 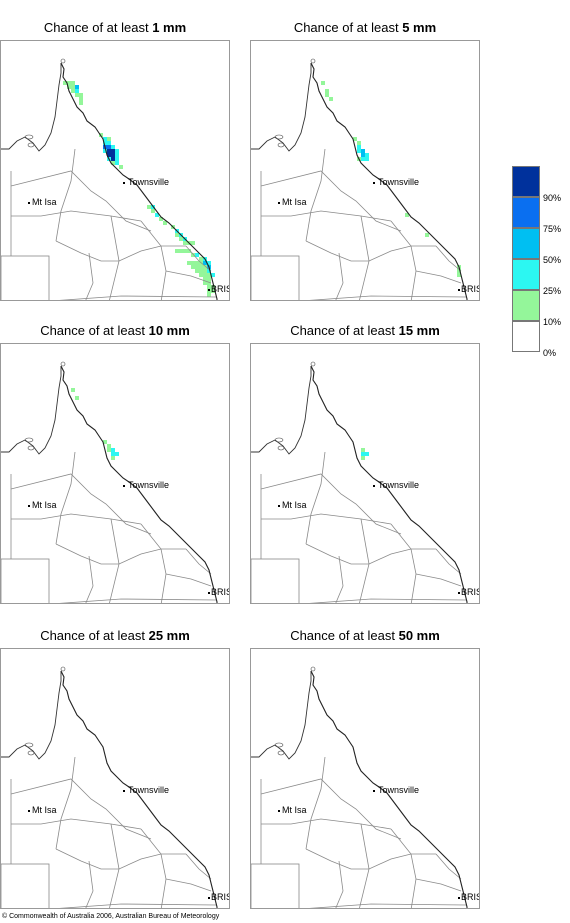 I want to click on coastline, so click(x=389, y=789).